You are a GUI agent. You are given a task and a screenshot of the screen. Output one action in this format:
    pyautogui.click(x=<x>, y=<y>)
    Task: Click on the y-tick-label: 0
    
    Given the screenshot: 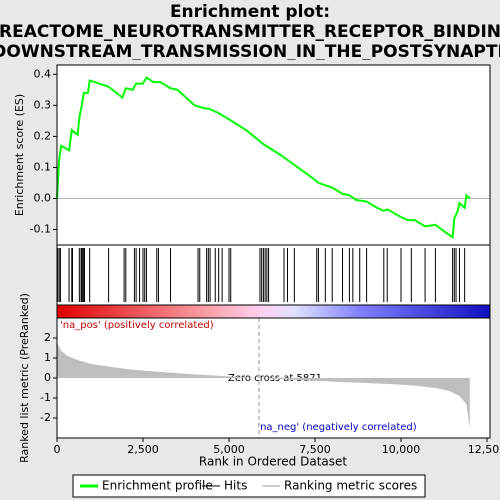 What is the action you would take?
    pyautogui.click(x=47, y=377)
    